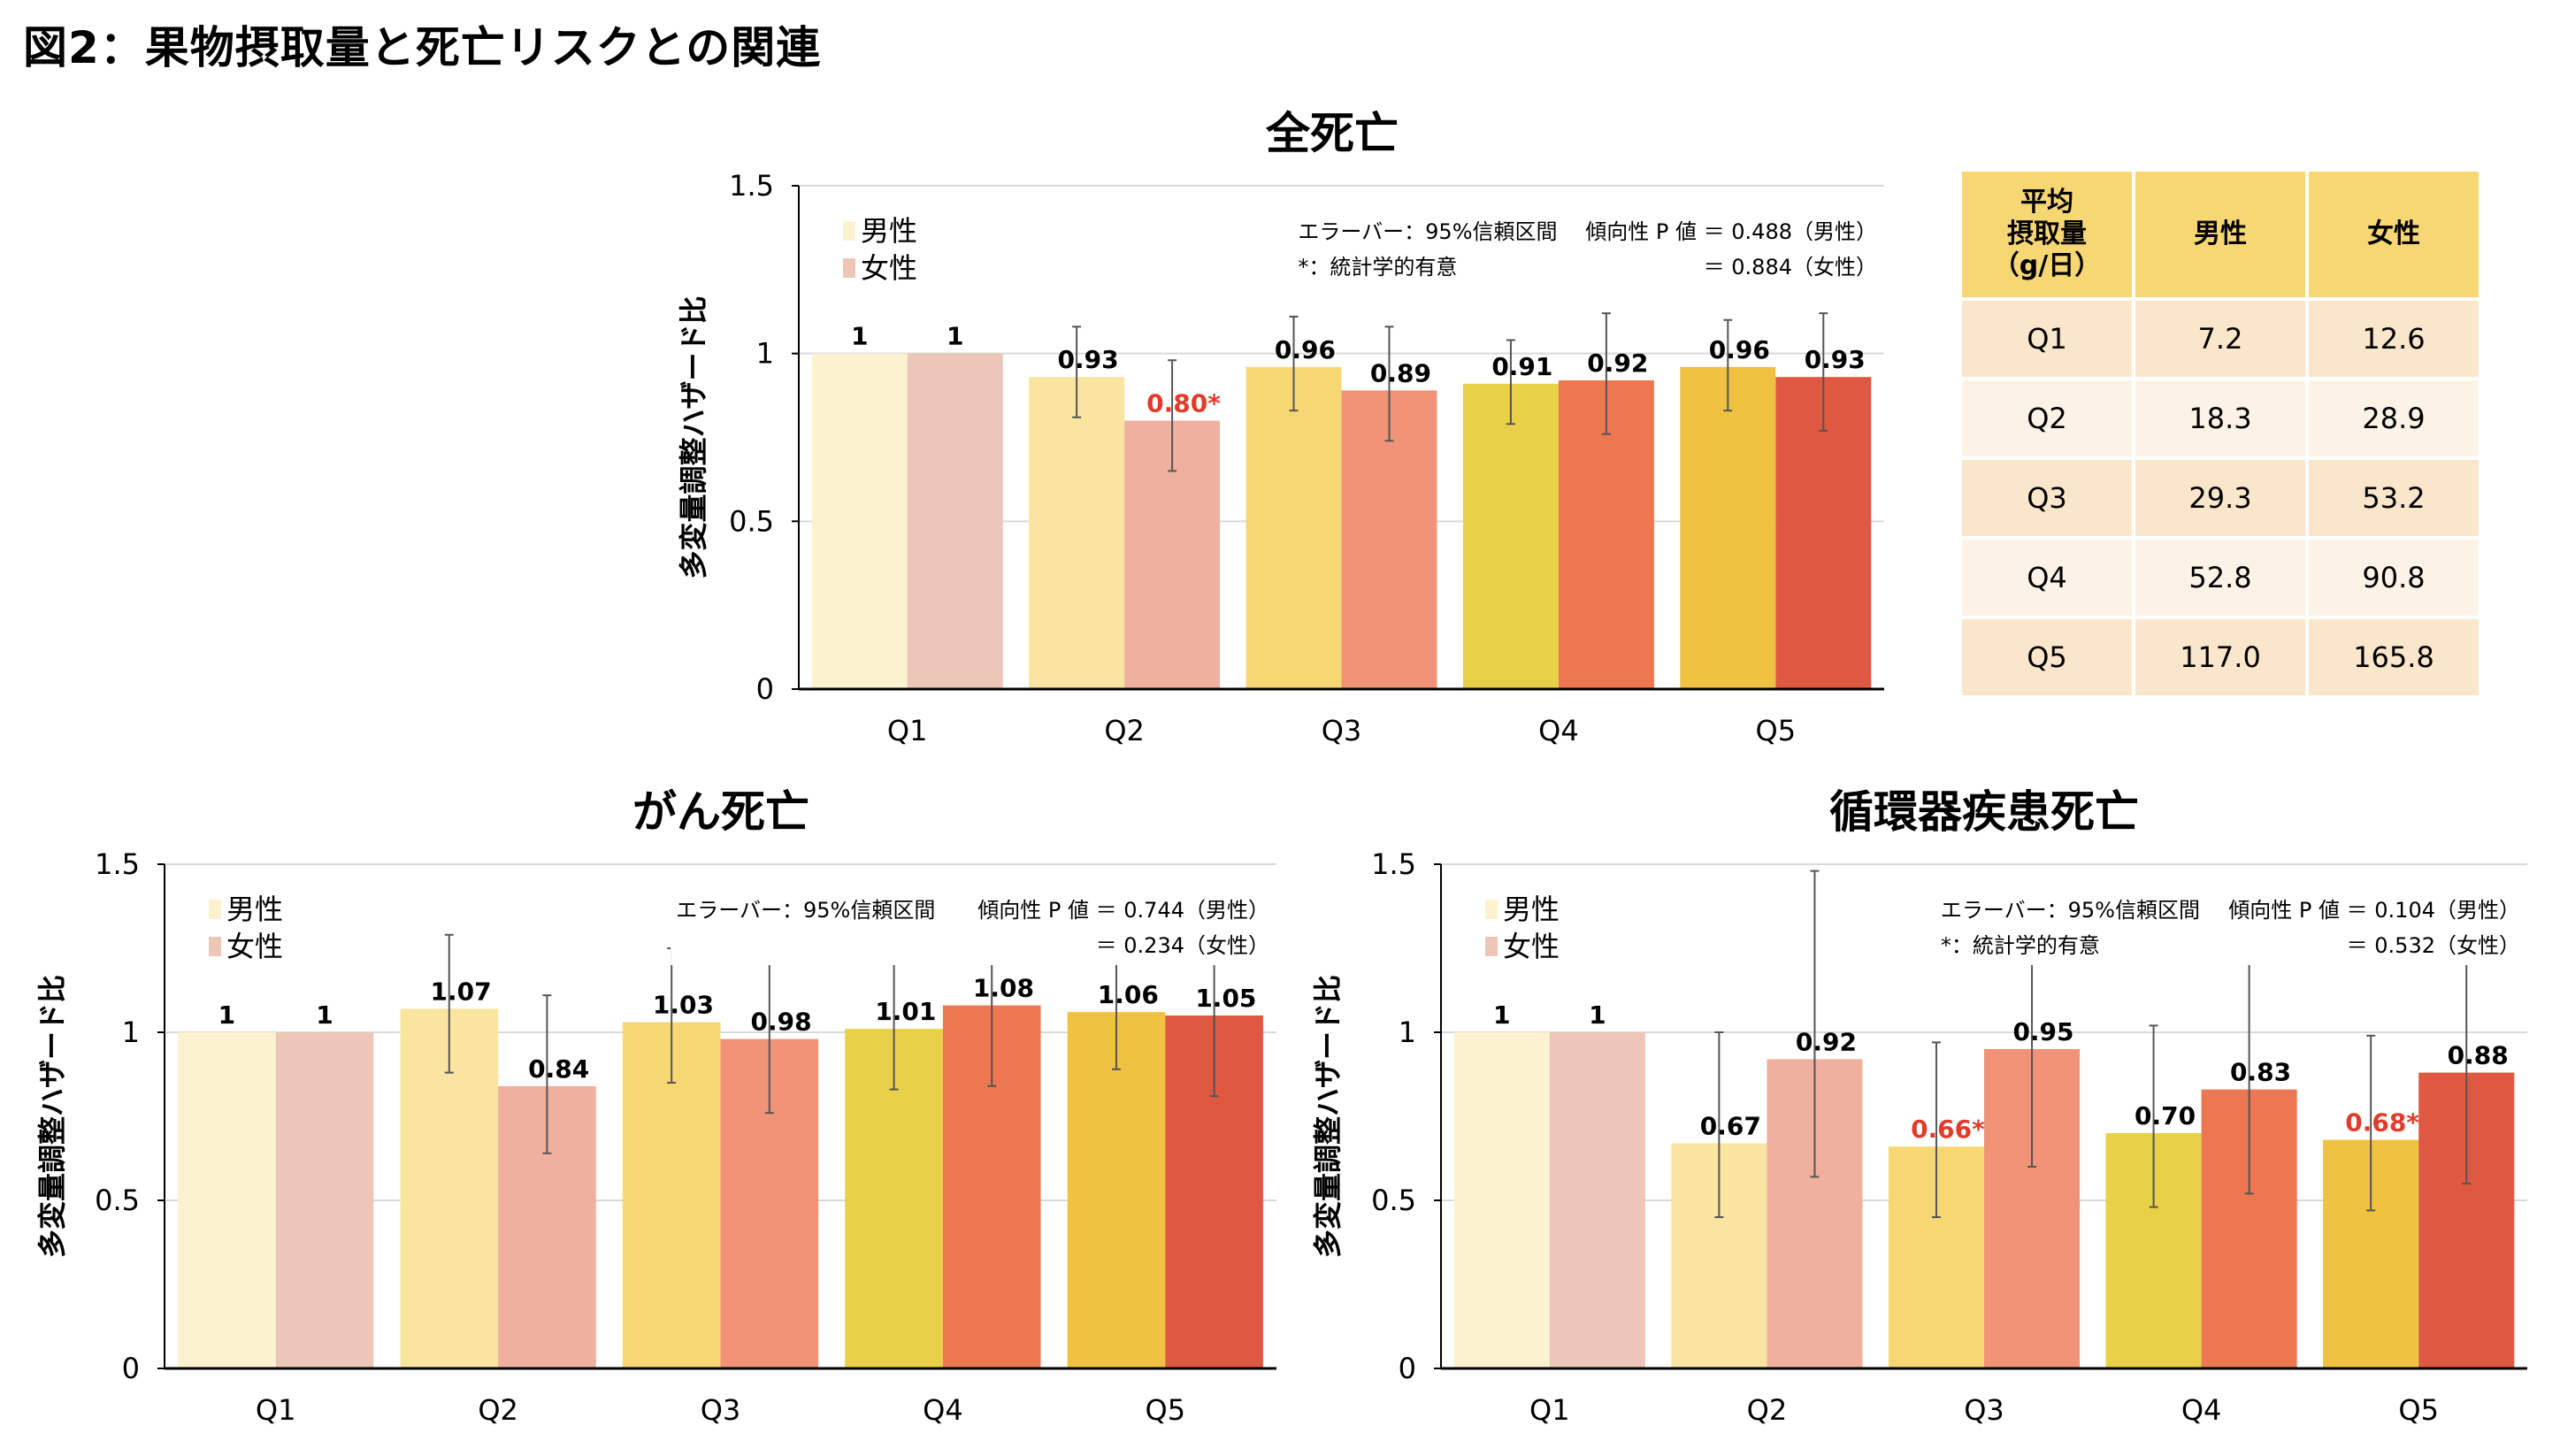 The height and width of the screenshot is (1456, 2560). Describe the element at coordinates (2478, 1055) in the screenshot. I see `data-label: 0.88` at that location.